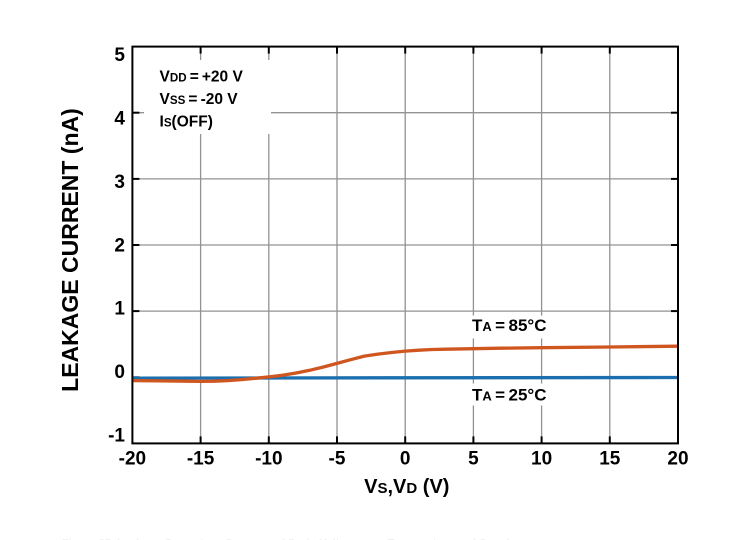 Image resolution: width=740 pixels, height=540 pixels. Describe the element at coordinates (119, 182) in the screenshot. I see `svg-text: 3` at that location.